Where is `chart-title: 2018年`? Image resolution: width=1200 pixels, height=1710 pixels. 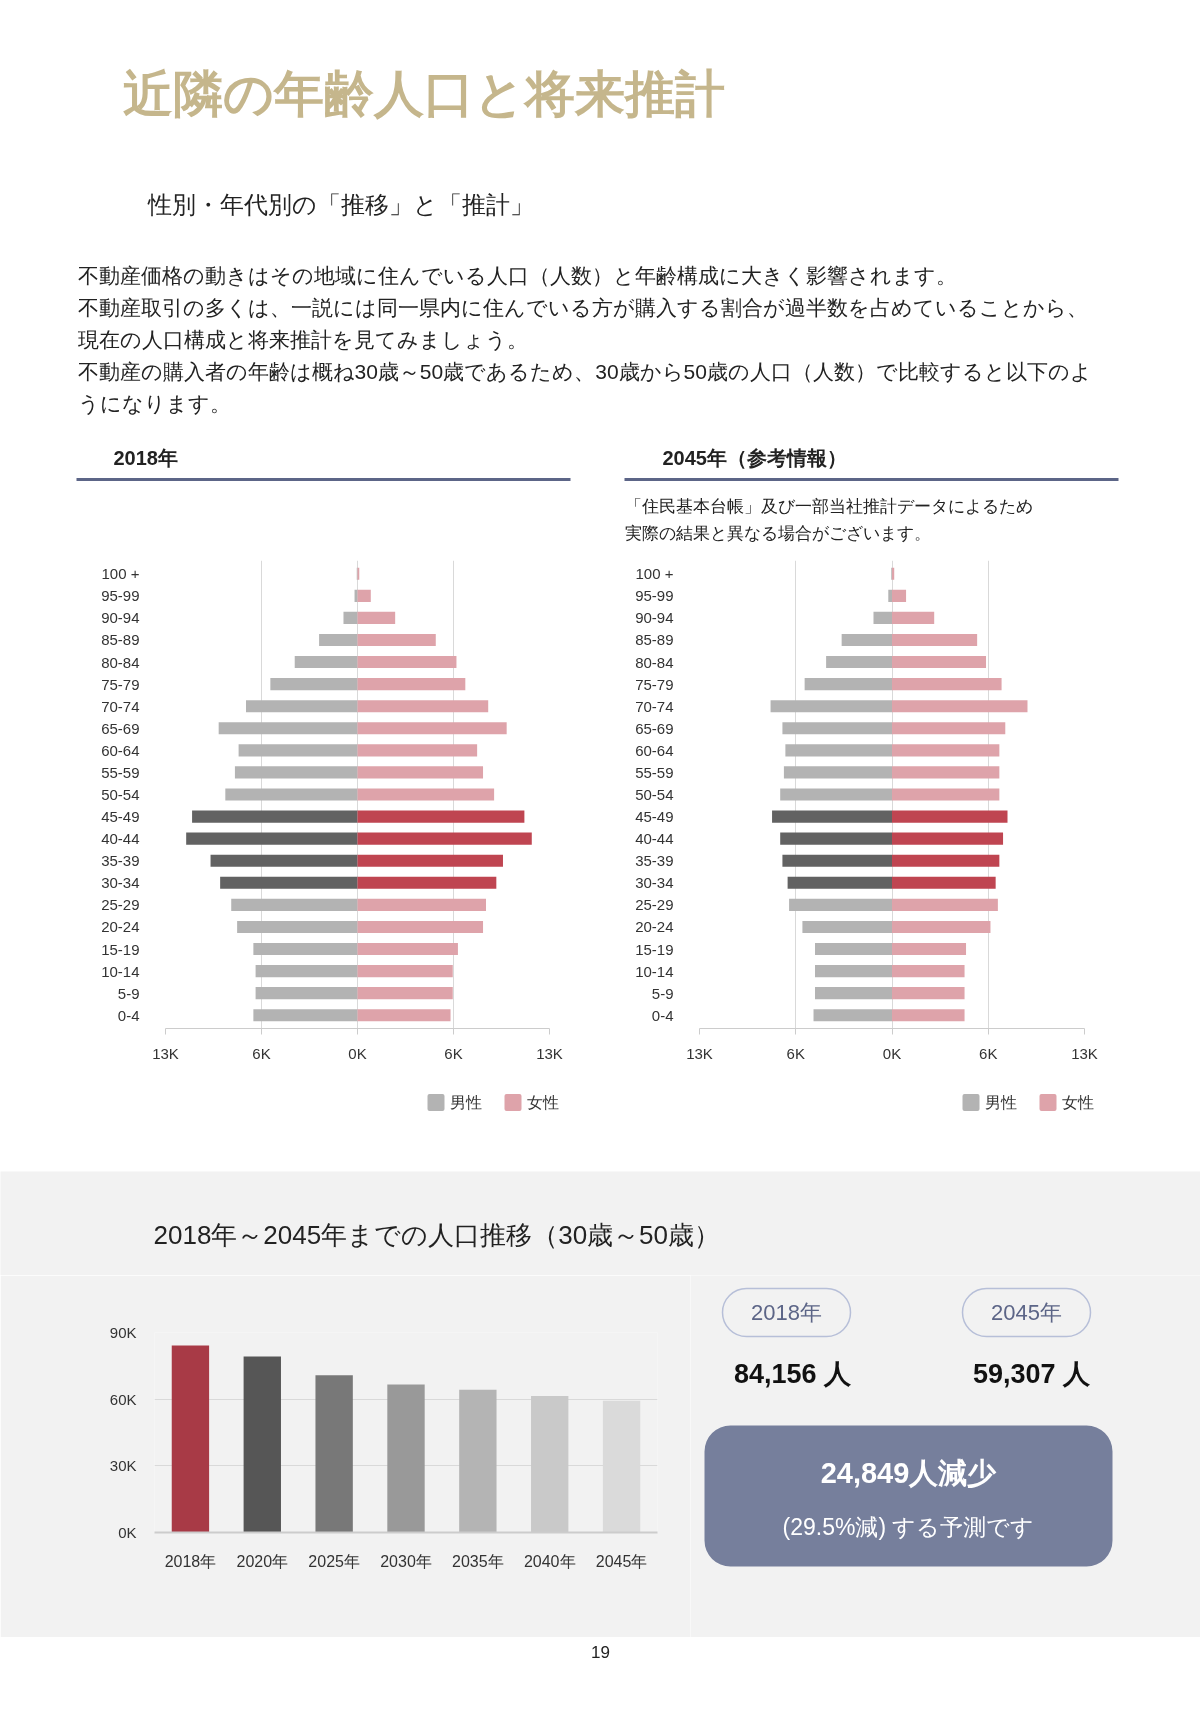 chart-title: 2018年 is located at coordinates (145, 457).